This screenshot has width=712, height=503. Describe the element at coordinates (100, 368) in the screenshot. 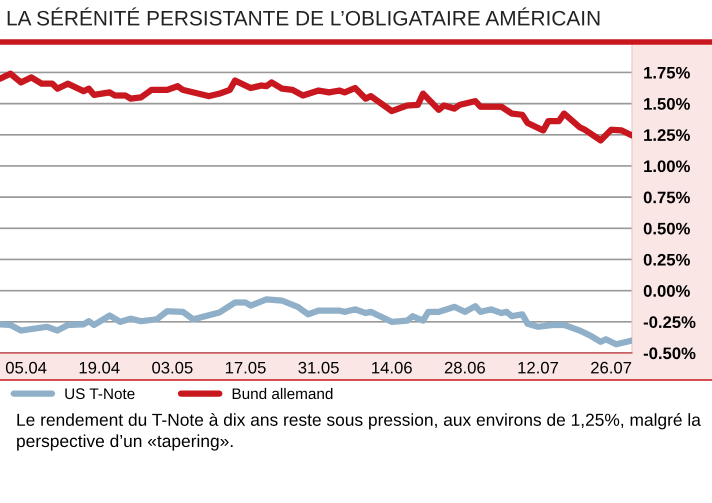

I see `x-tick-label: 19.04` at that location.